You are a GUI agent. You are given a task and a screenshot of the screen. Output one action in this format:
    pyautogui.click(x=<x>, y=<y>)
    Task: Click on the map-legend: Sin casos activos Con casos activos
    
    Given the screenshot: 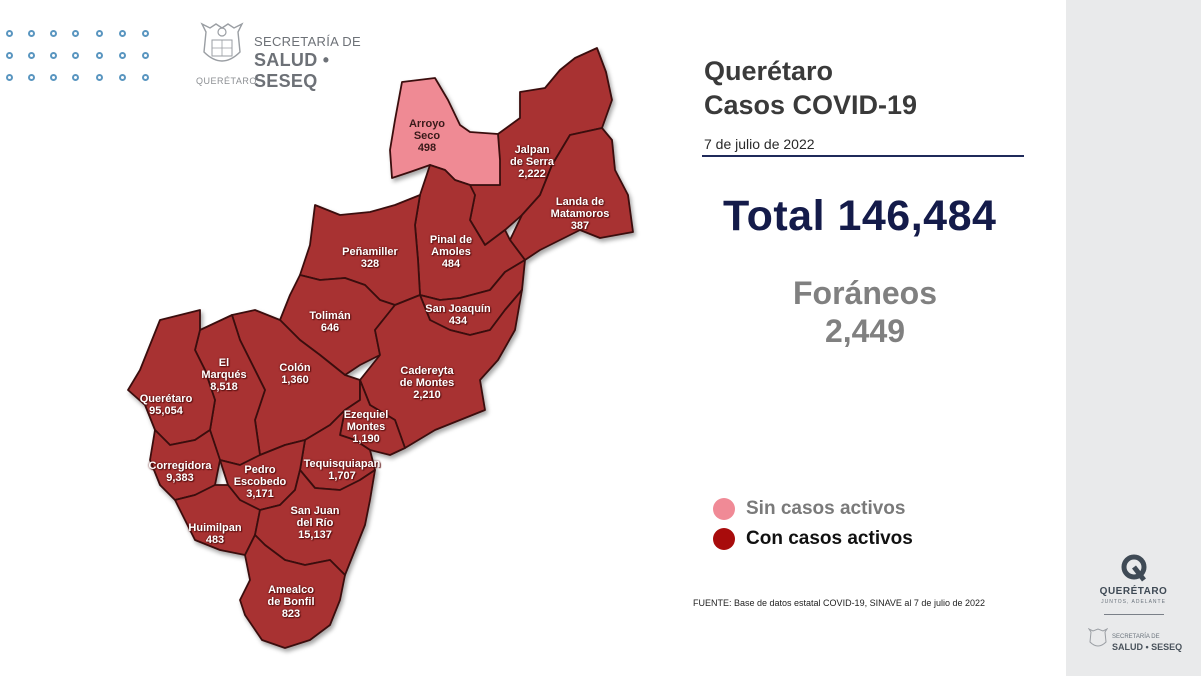 What is the action you would take?
    pyautogui.click(x=813, y=524)
    